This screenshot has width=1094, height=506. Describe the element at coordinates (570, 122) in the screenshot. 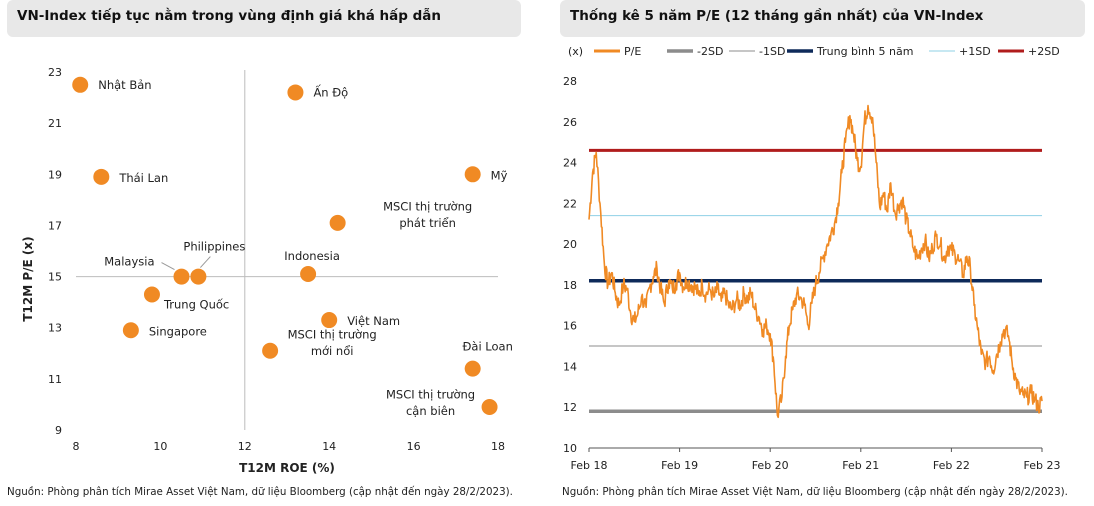

I see `line-y-tick: 26` at that location.